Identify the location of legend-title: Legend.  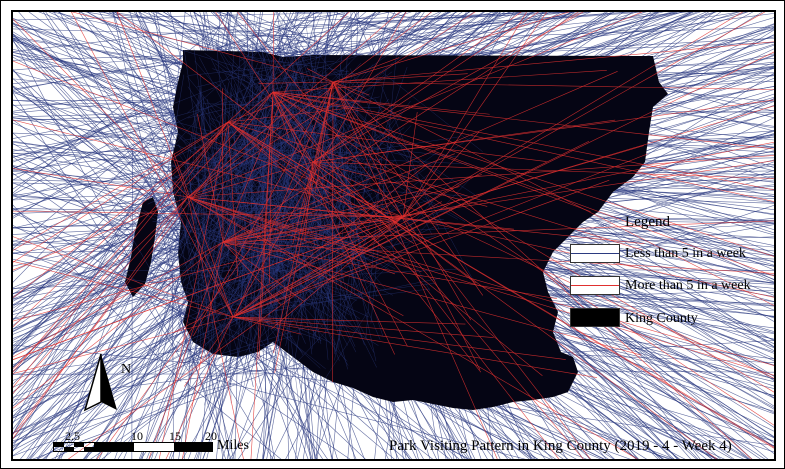
(647, 222).